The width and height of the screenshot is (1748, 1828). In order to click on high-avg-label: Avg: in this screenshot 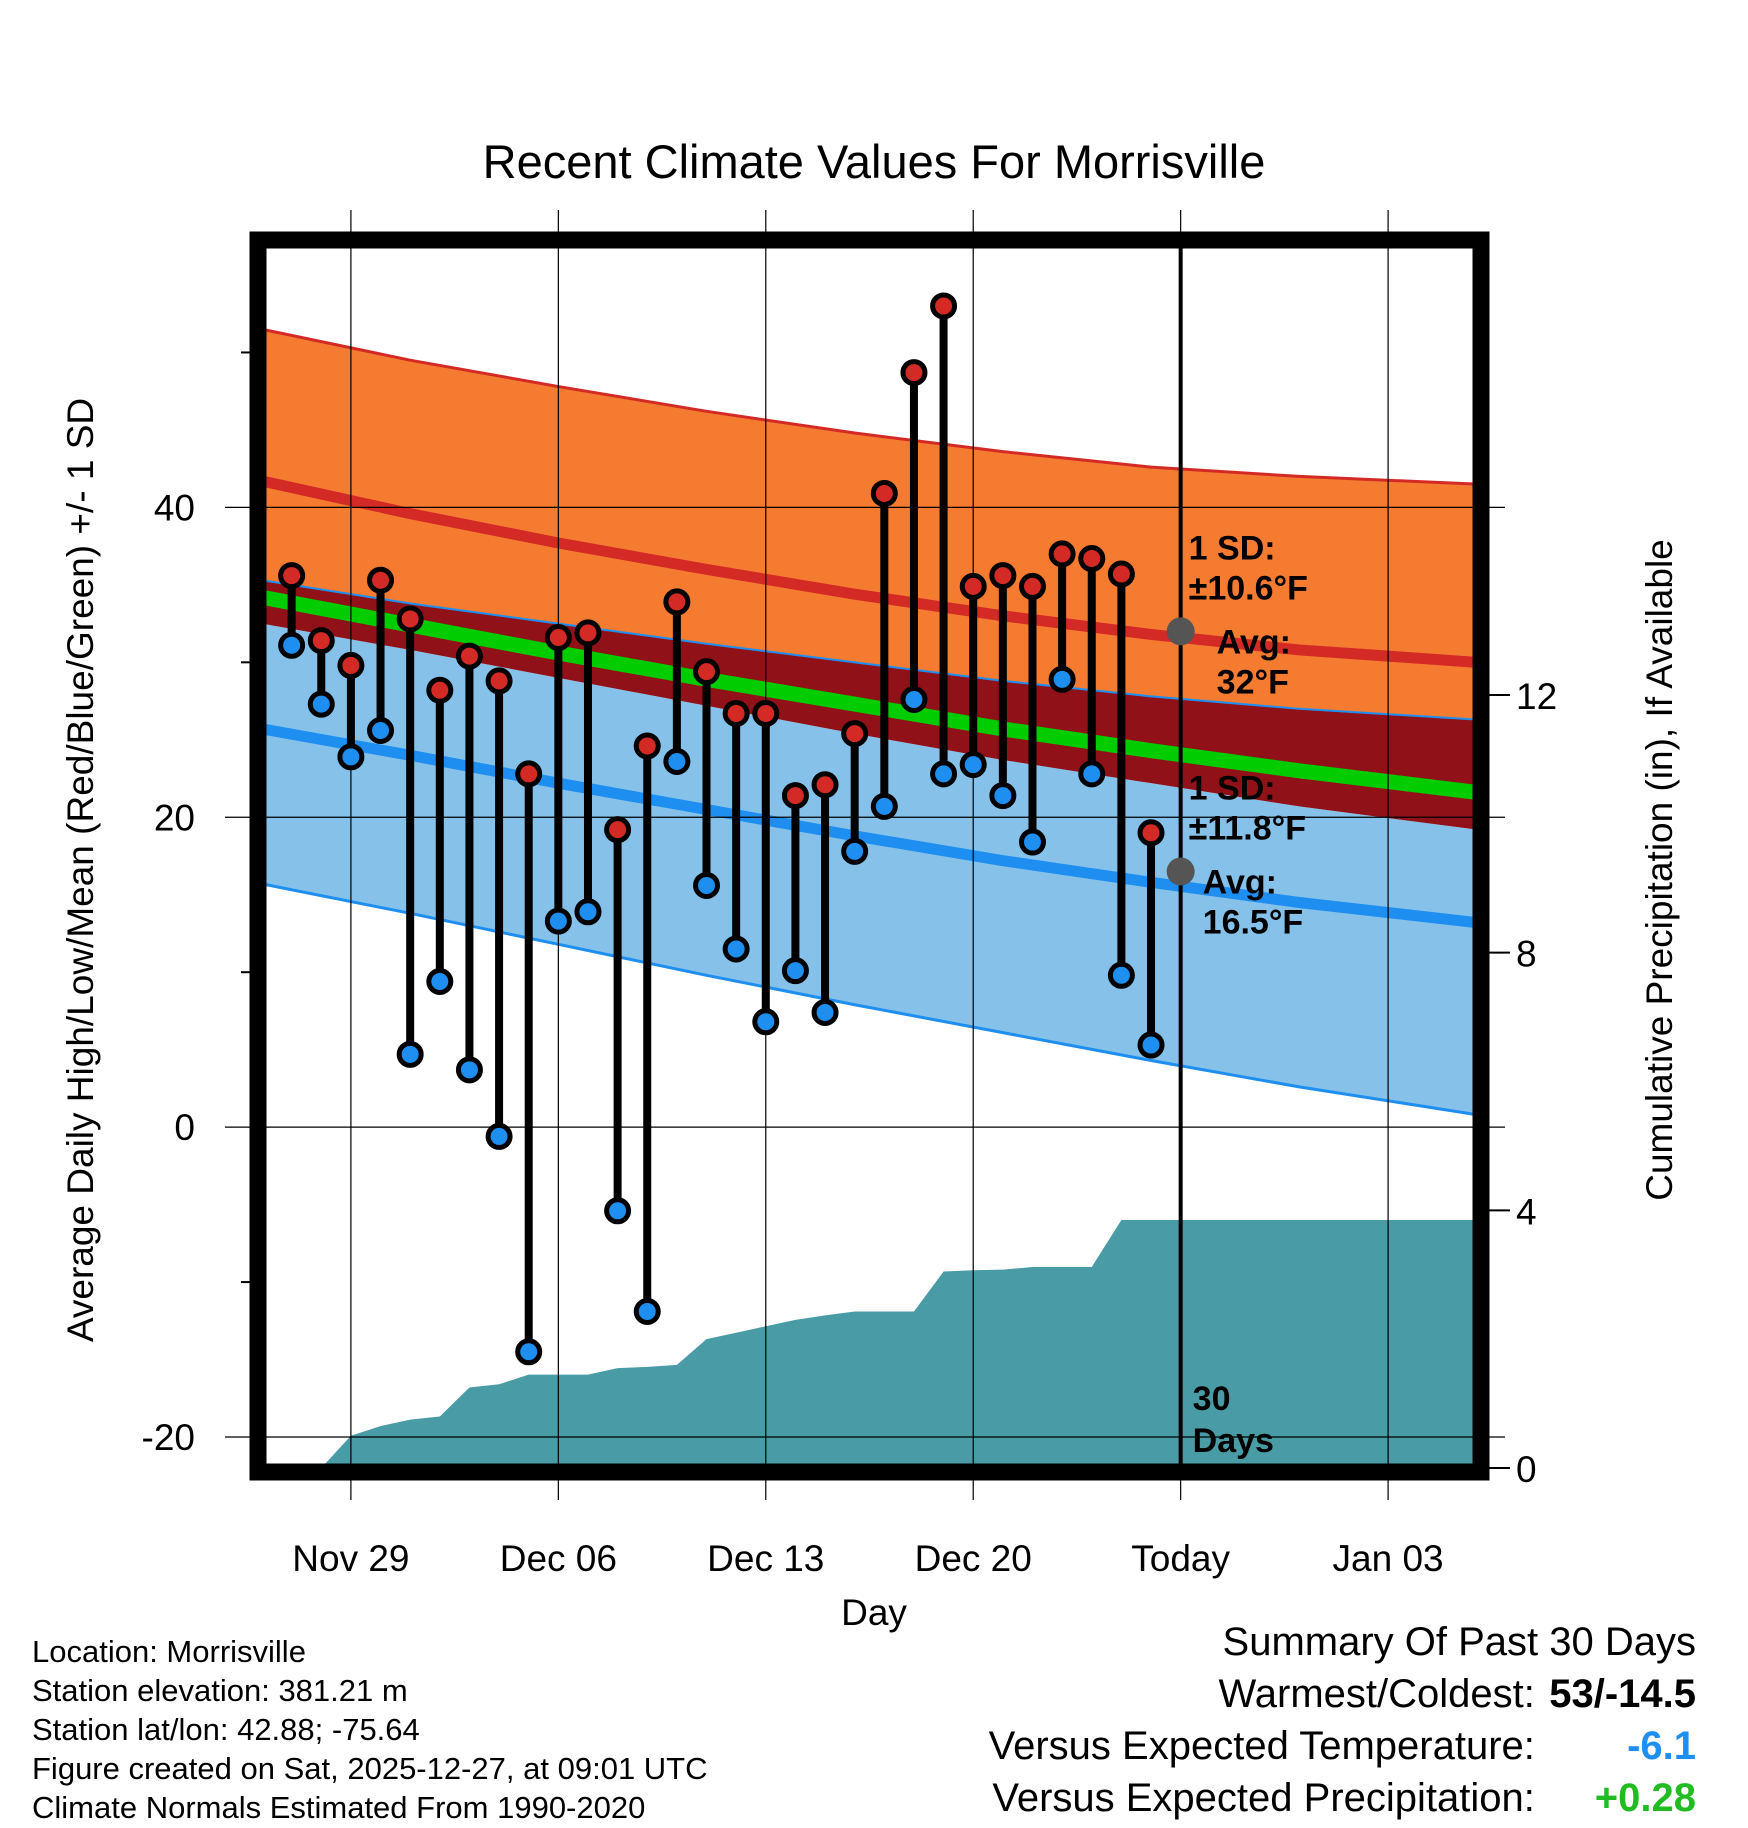, I will do `click(1254, 642)`.